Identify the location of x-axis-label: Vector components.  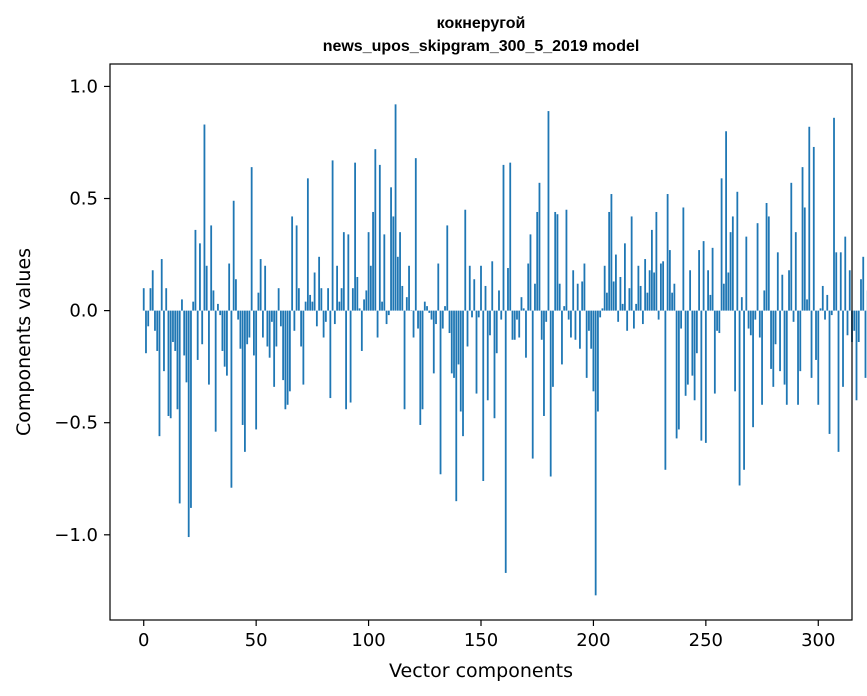
(481, 671).